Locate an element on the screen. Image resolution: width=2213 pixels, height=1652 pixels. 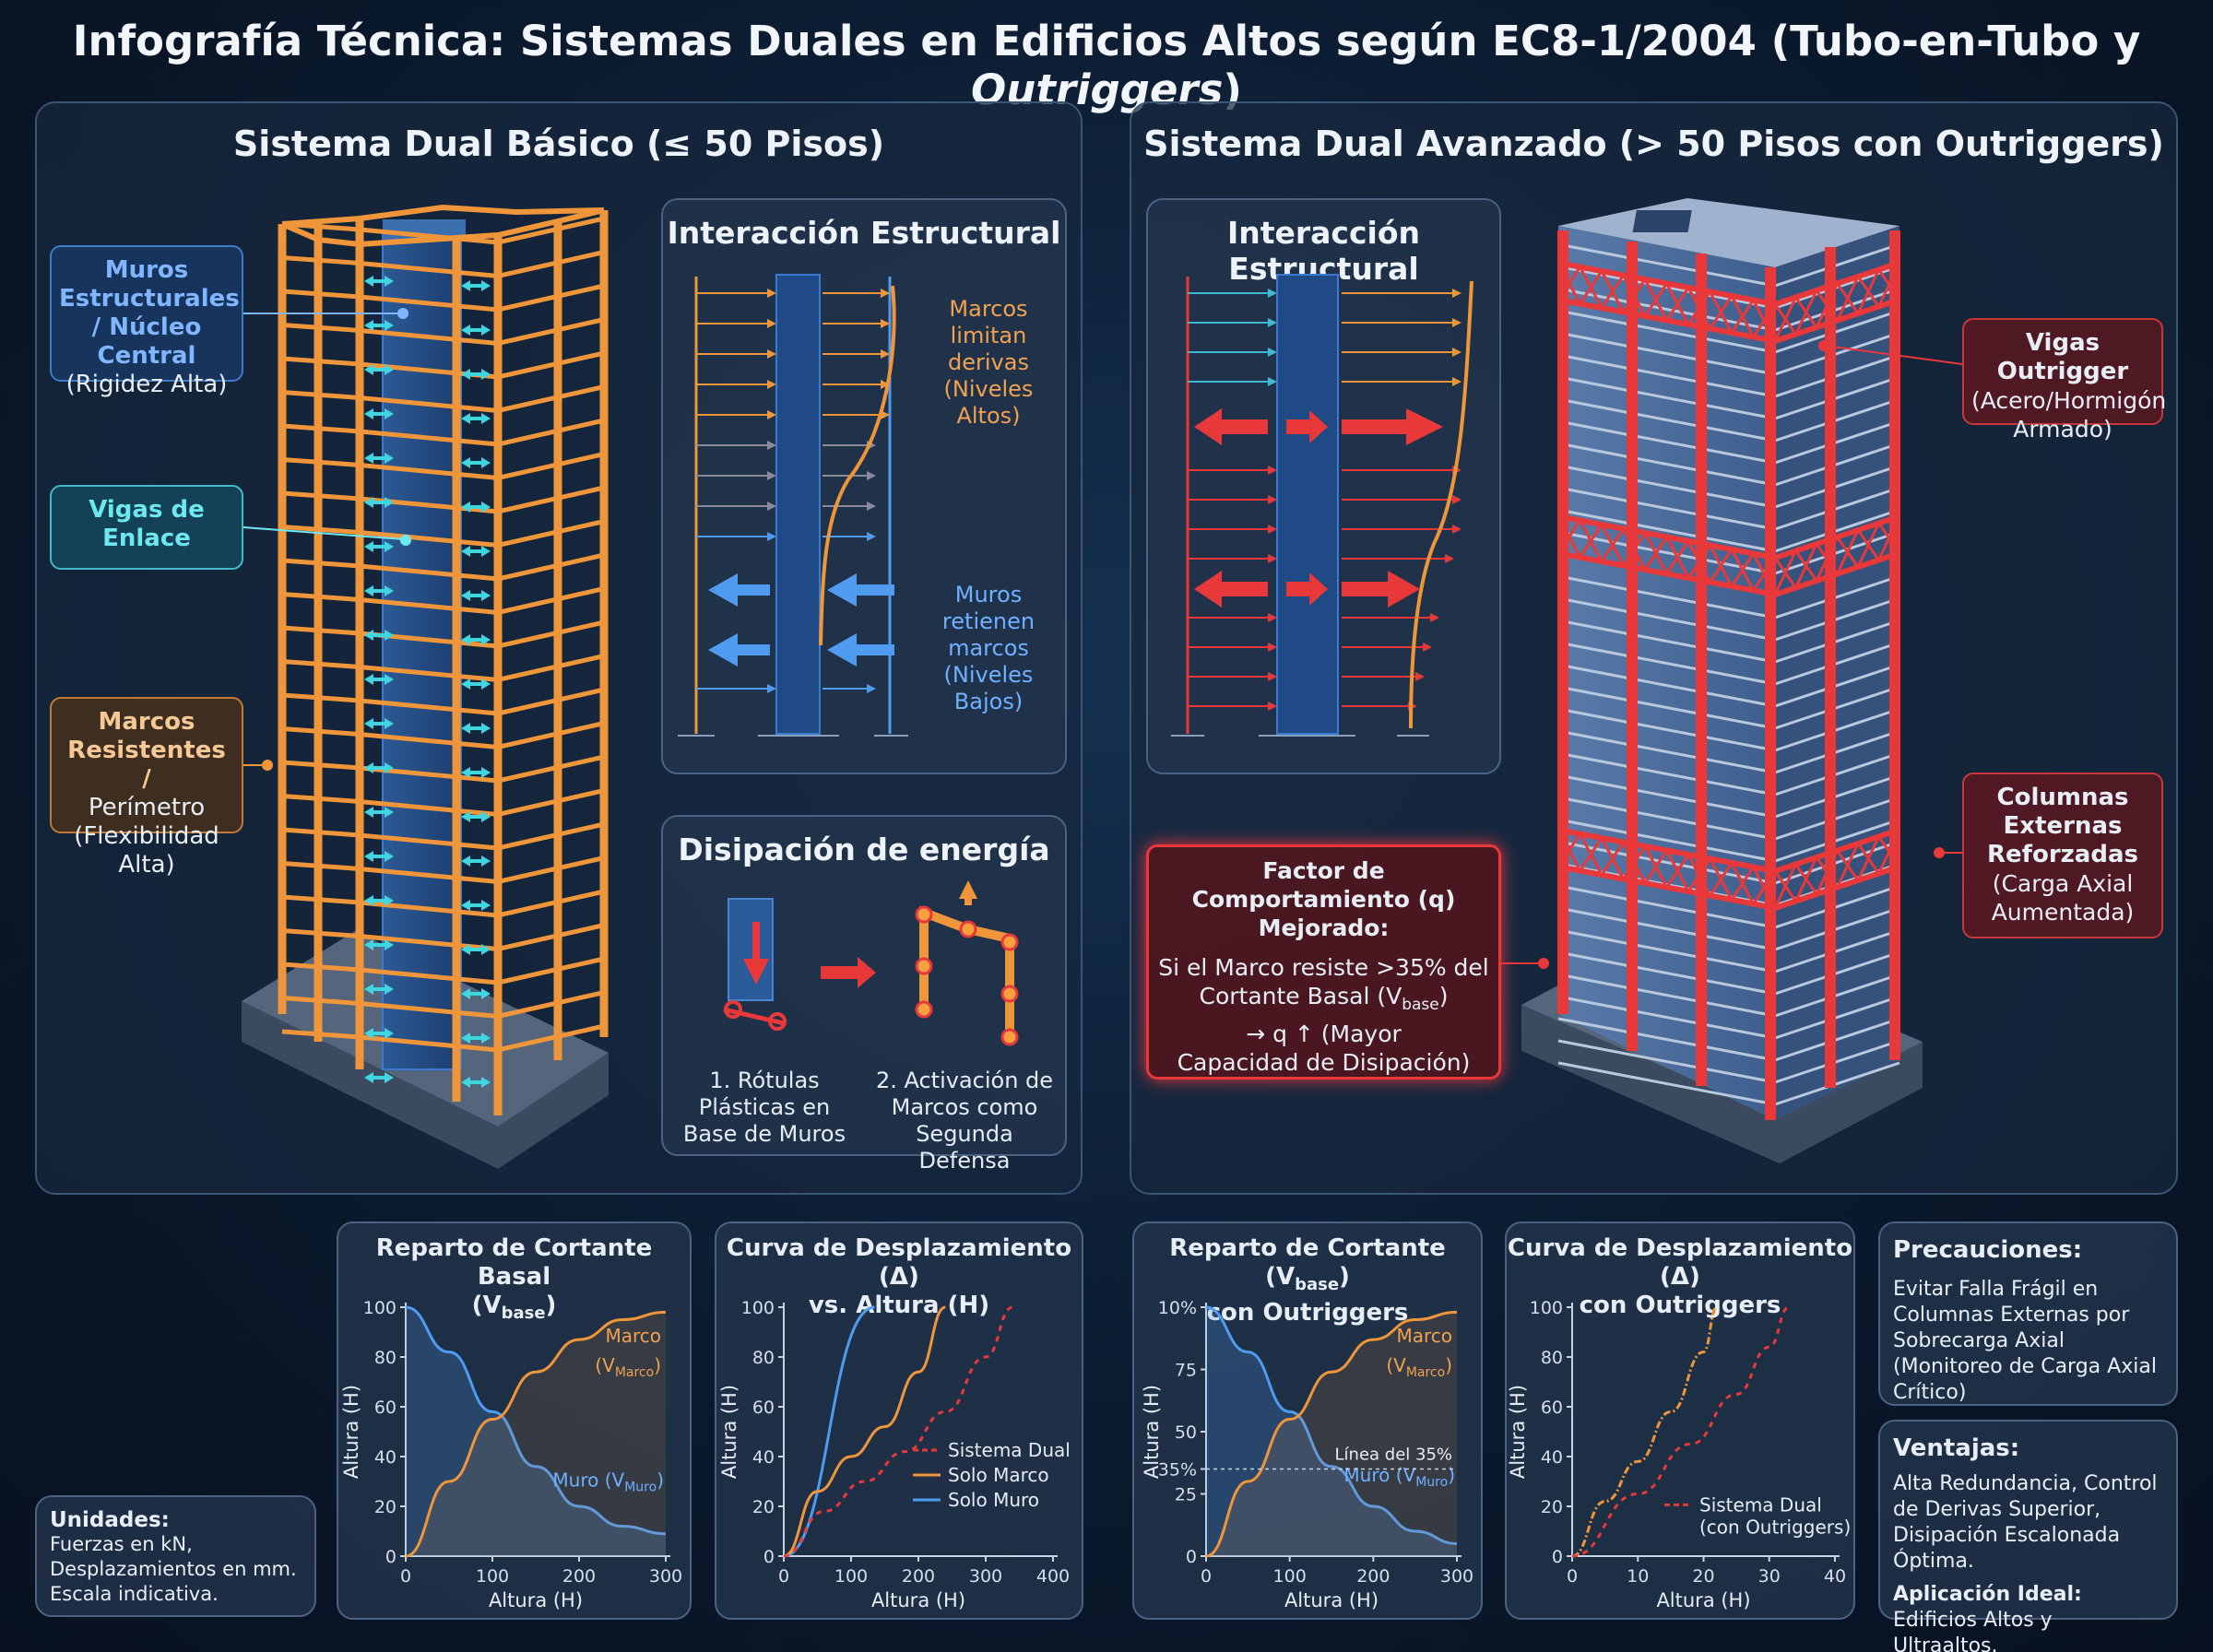
basic-interaction-heading: Interacción Estructural is located at coordinates (864, 233).